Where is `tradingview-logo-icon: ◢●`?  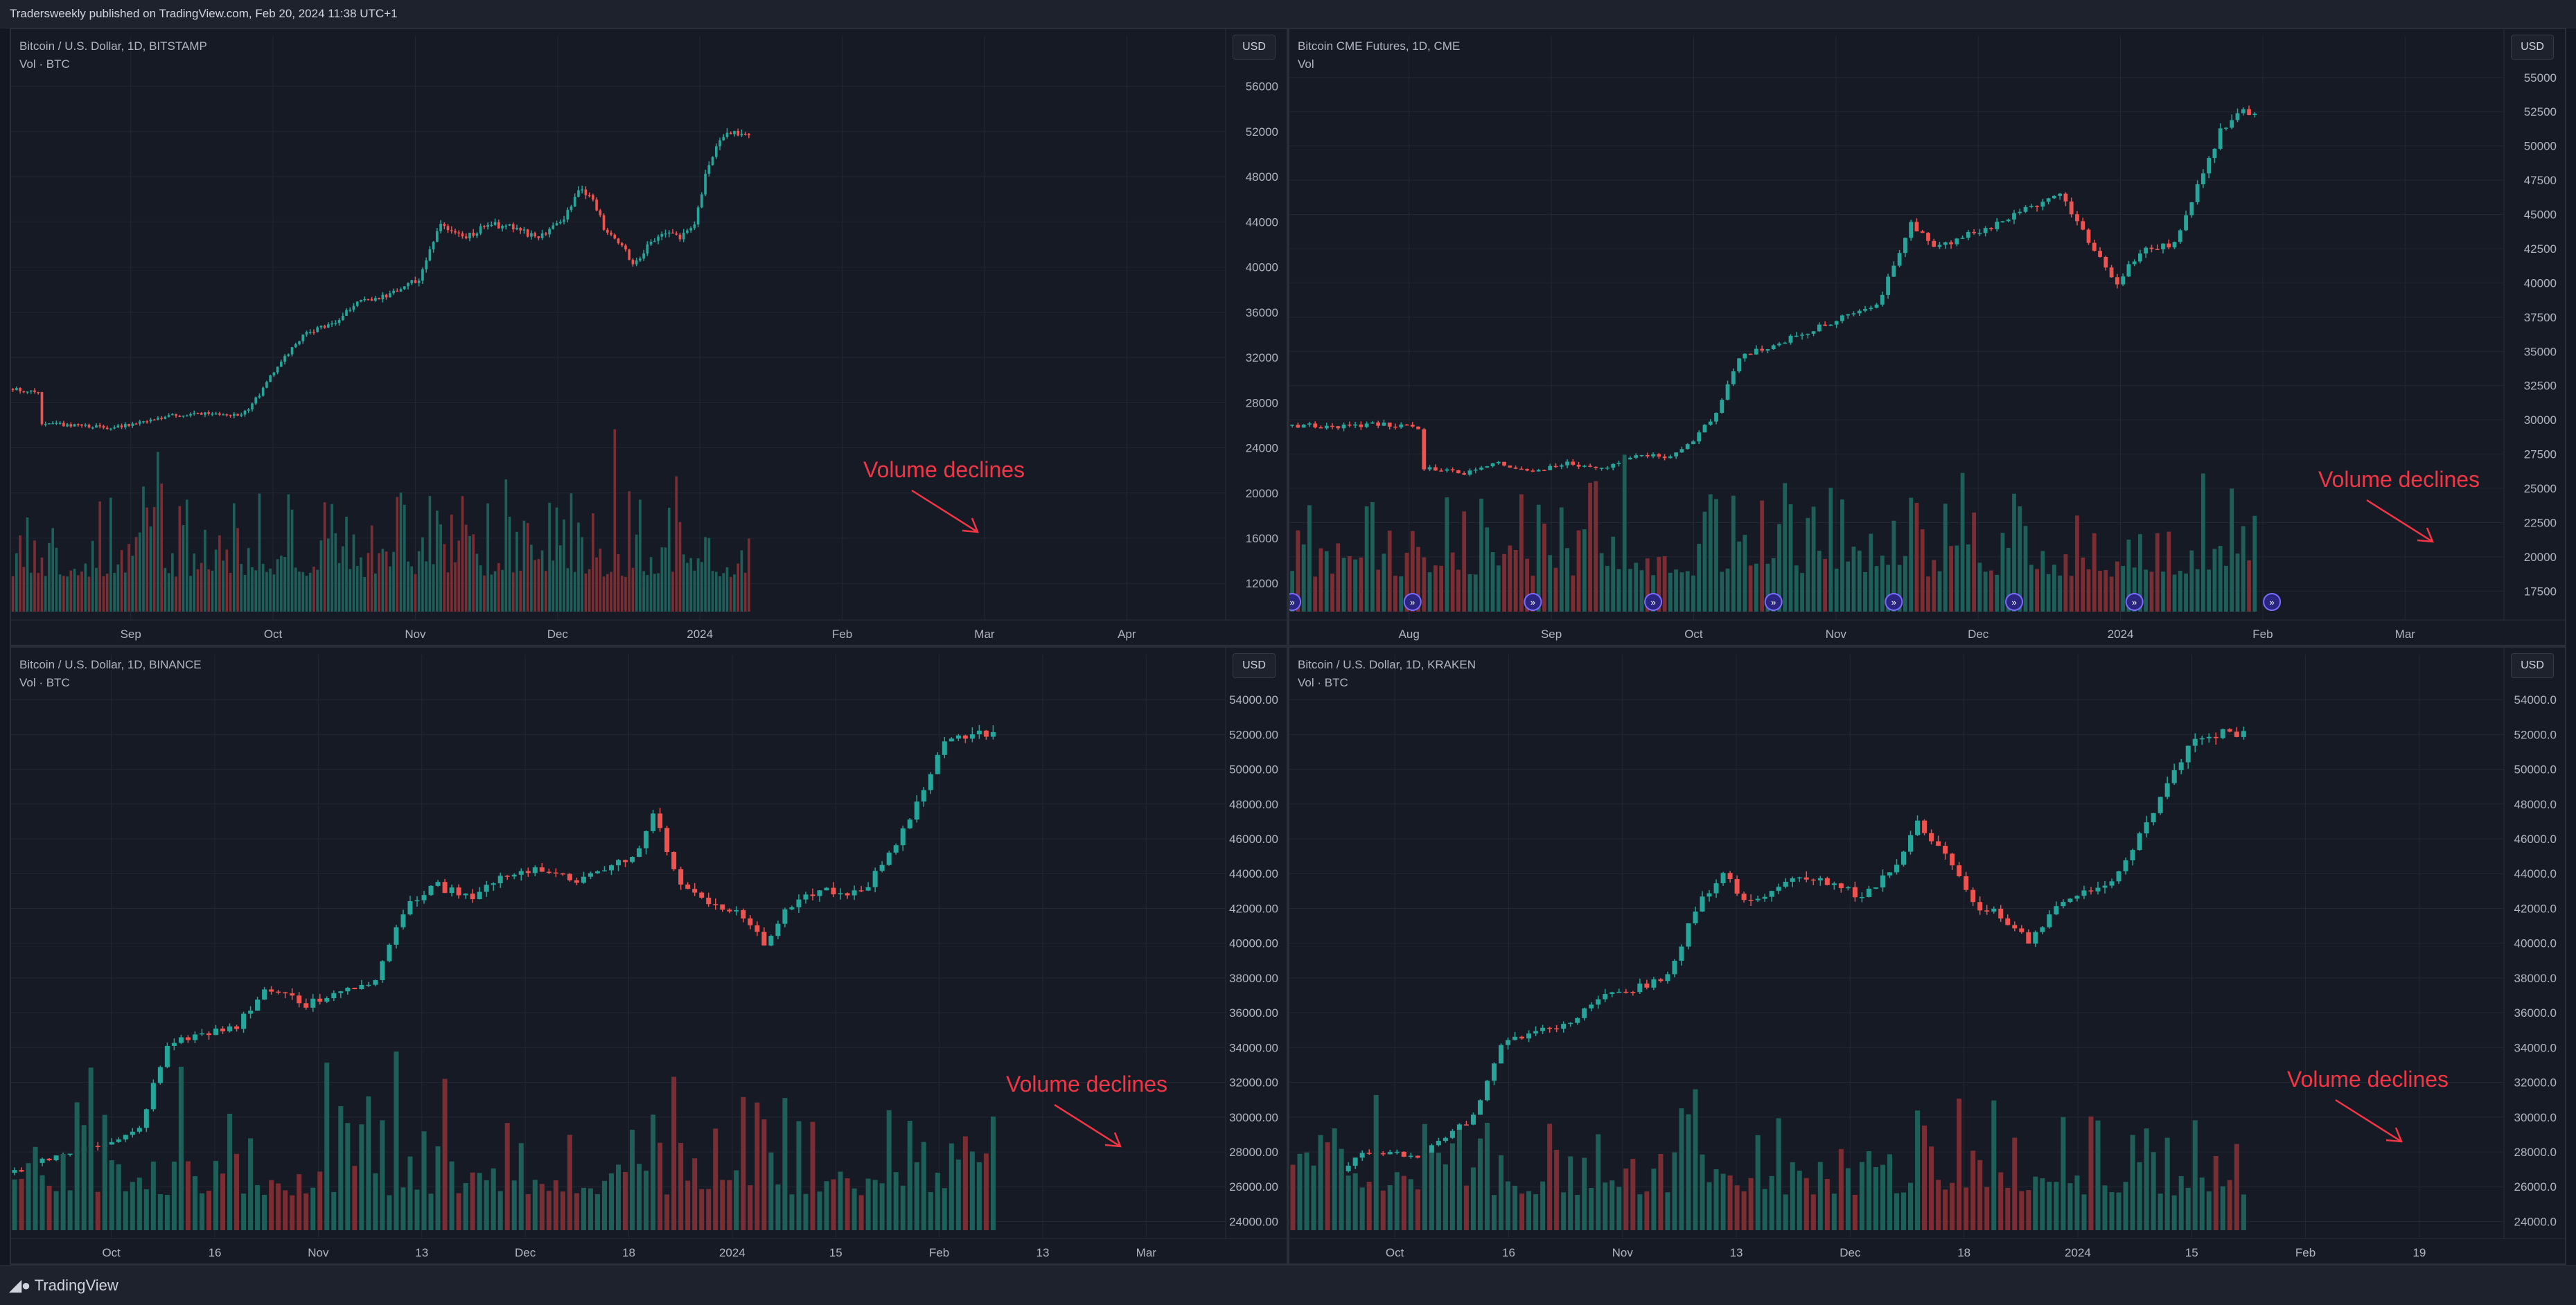
tradingview-logo-icon: ◢● is located at coordinates (20, 1285).